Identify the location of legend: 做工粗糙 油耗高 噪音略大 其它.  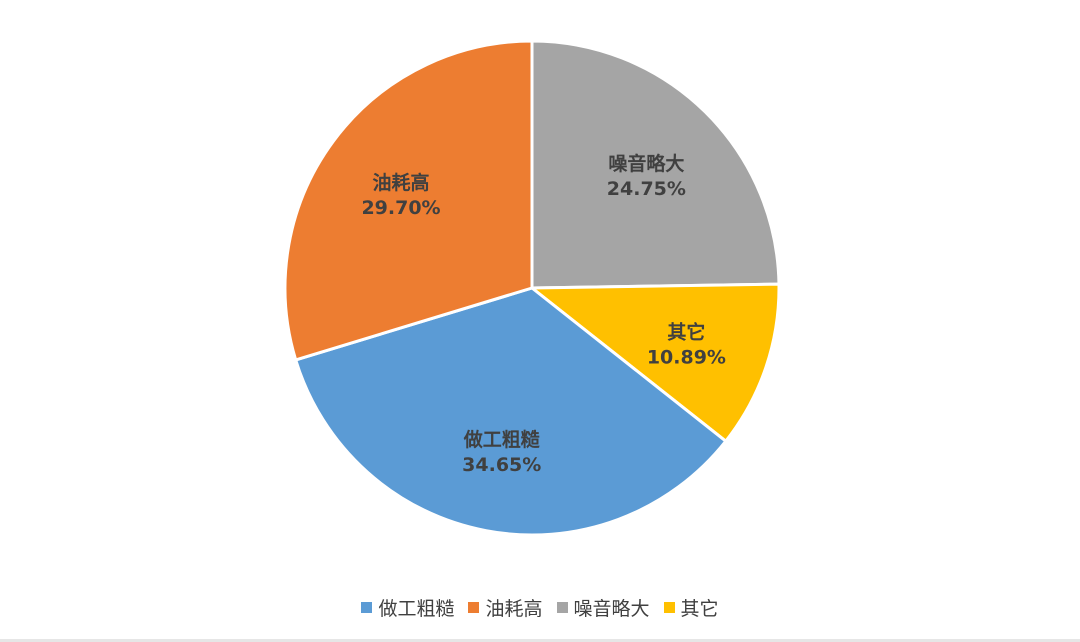
(540, 607).